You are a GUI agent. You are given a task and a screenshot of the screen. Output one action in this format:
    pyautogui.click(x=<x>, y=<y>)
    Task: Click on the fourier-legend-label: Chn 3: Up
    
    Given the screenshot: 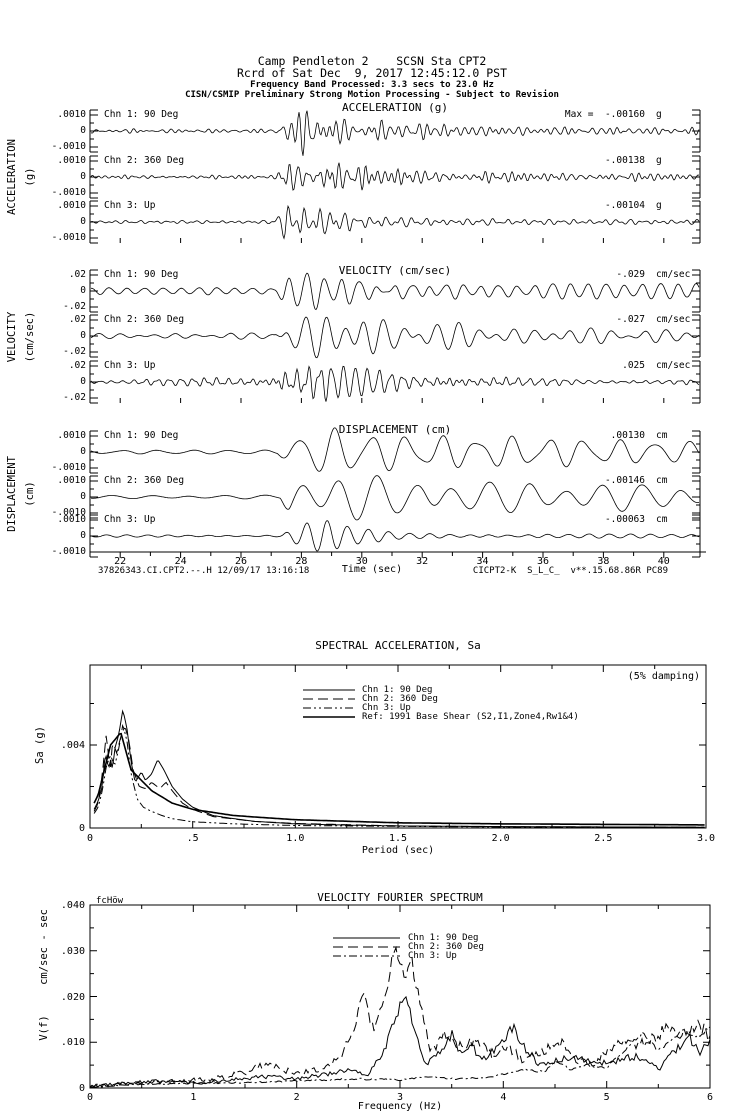 What is the action you would take?
    pyautogui.click(x=432, y=956)
    